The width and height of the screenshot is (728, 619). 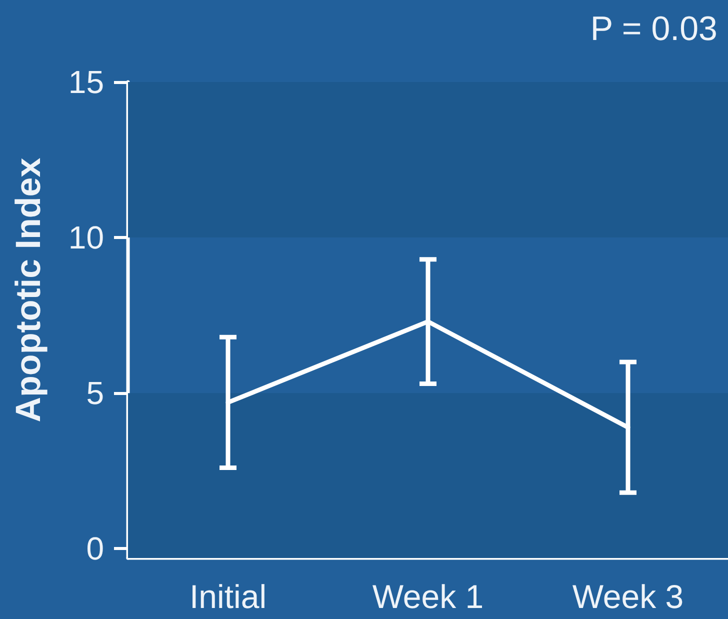 What do you see at coordinates (228, 596) in the screenshot?
I see `x-tick-label: Initial` at bounding box center [228, 596].